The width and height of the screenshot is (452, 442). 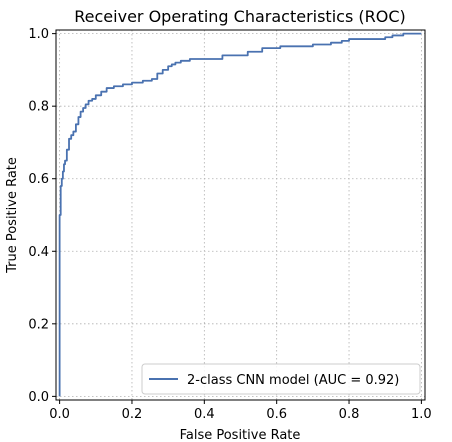 What do you see at coordinates (349, 414) in the screenshot?
I see `x-tick-label: 0.8` at bounding box center [349, 414].